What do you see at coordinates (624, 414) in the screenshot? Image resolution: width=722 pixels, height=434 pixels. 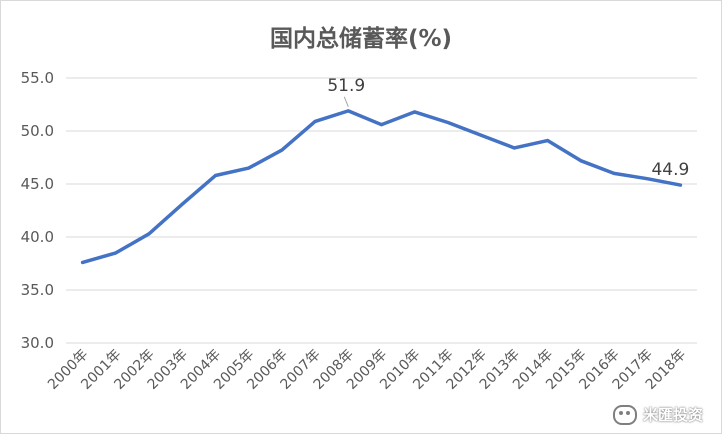 I see `wechat-icon` at bounding box center [624, 414].